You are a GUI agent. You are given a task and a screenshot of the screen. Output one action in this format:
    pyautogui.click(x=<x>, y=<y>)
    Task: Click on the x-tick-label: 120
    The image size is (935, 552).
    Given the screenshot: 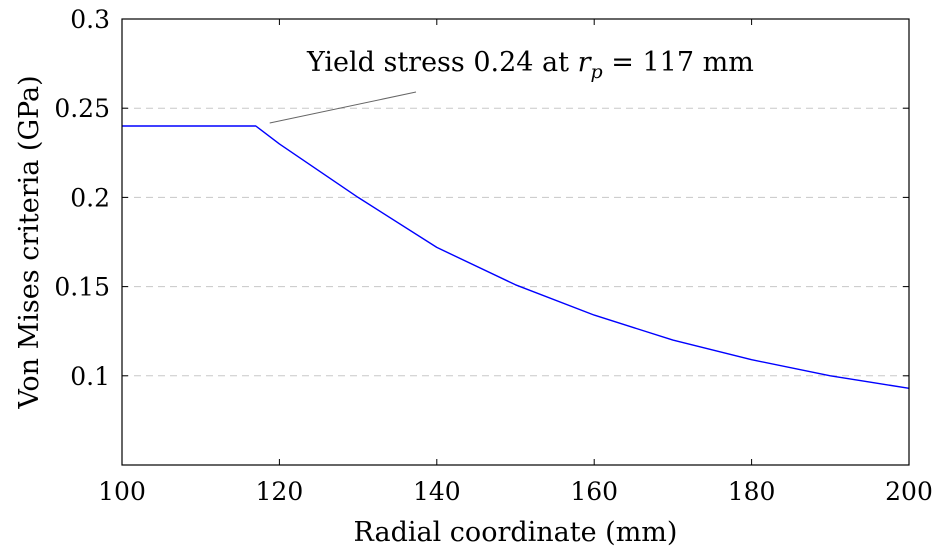 What is the action you would take?
    pyautogui.click(x=280, y=491)
    